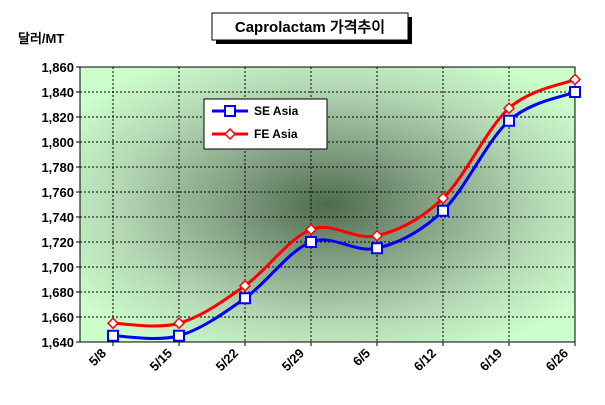 The image size is (605, 405). Describe the element at coordinates (57, 117) in the screenshot. I see `y-tick-label: 1,820` at that location.